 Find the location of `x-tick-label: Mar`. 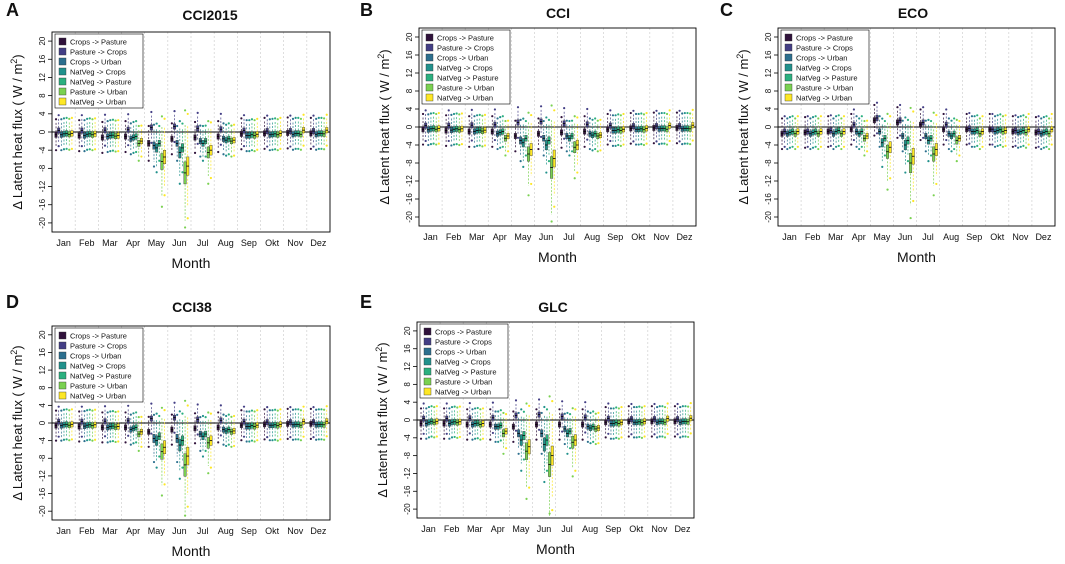

x-tick-label: Mar is located at coordinates (477, 237).